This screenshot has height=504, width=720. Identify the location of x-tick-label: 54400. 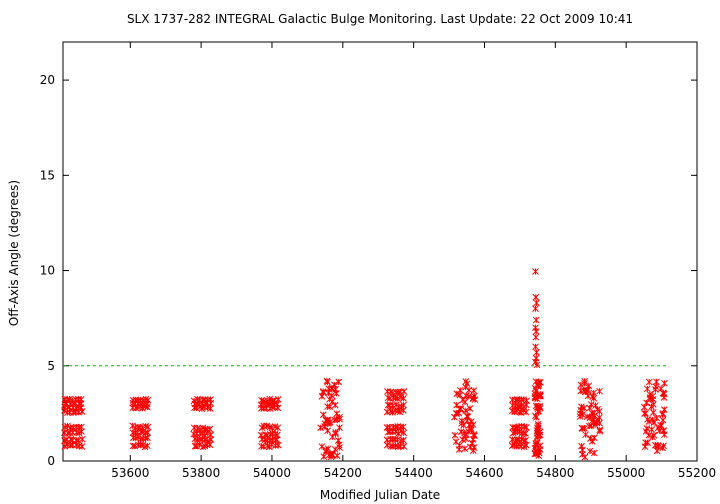
(414, 473).